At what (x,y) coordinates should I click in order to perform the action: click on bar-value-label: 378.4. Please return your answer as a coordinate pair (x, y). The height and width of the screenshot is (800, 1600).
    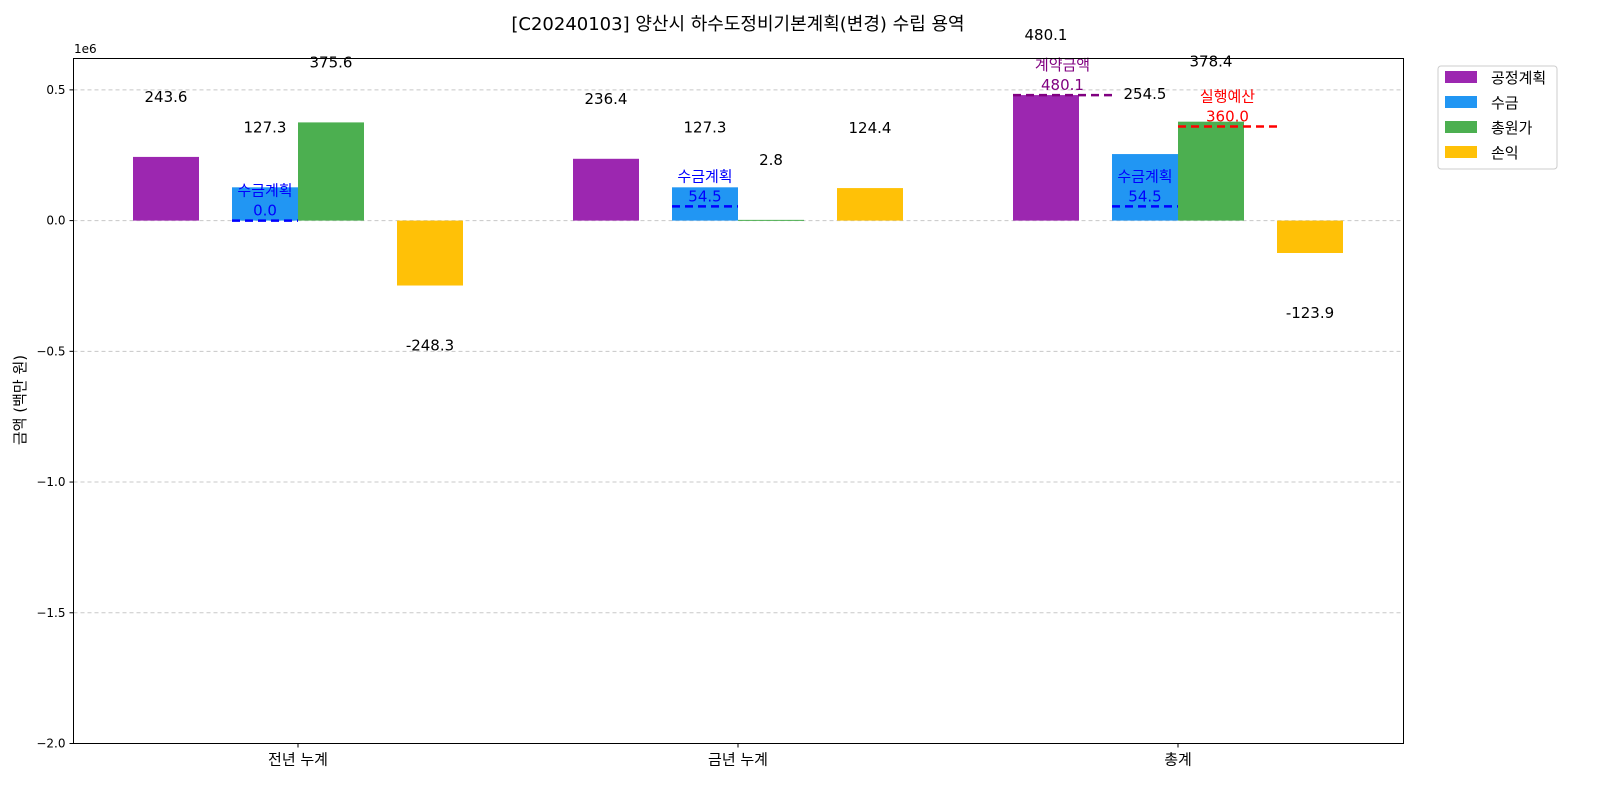
    Looking at the image, I should click on (1211, 62).